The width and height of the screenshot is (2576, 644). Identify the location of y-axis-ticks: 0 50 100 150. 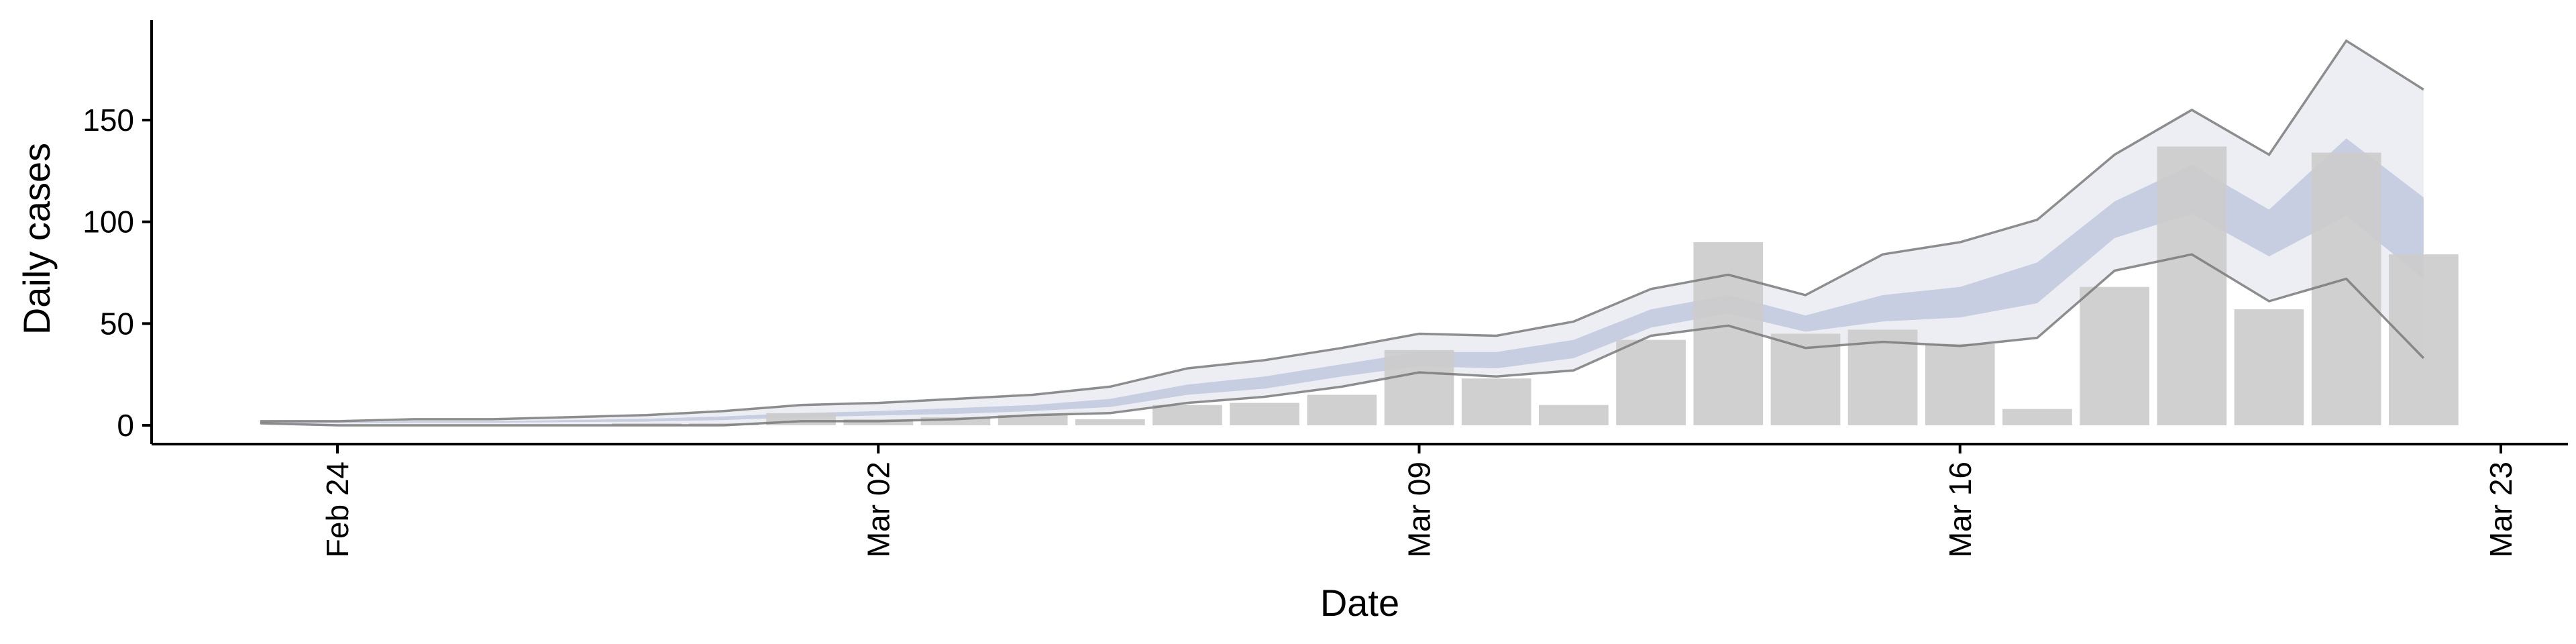
(117, 273).